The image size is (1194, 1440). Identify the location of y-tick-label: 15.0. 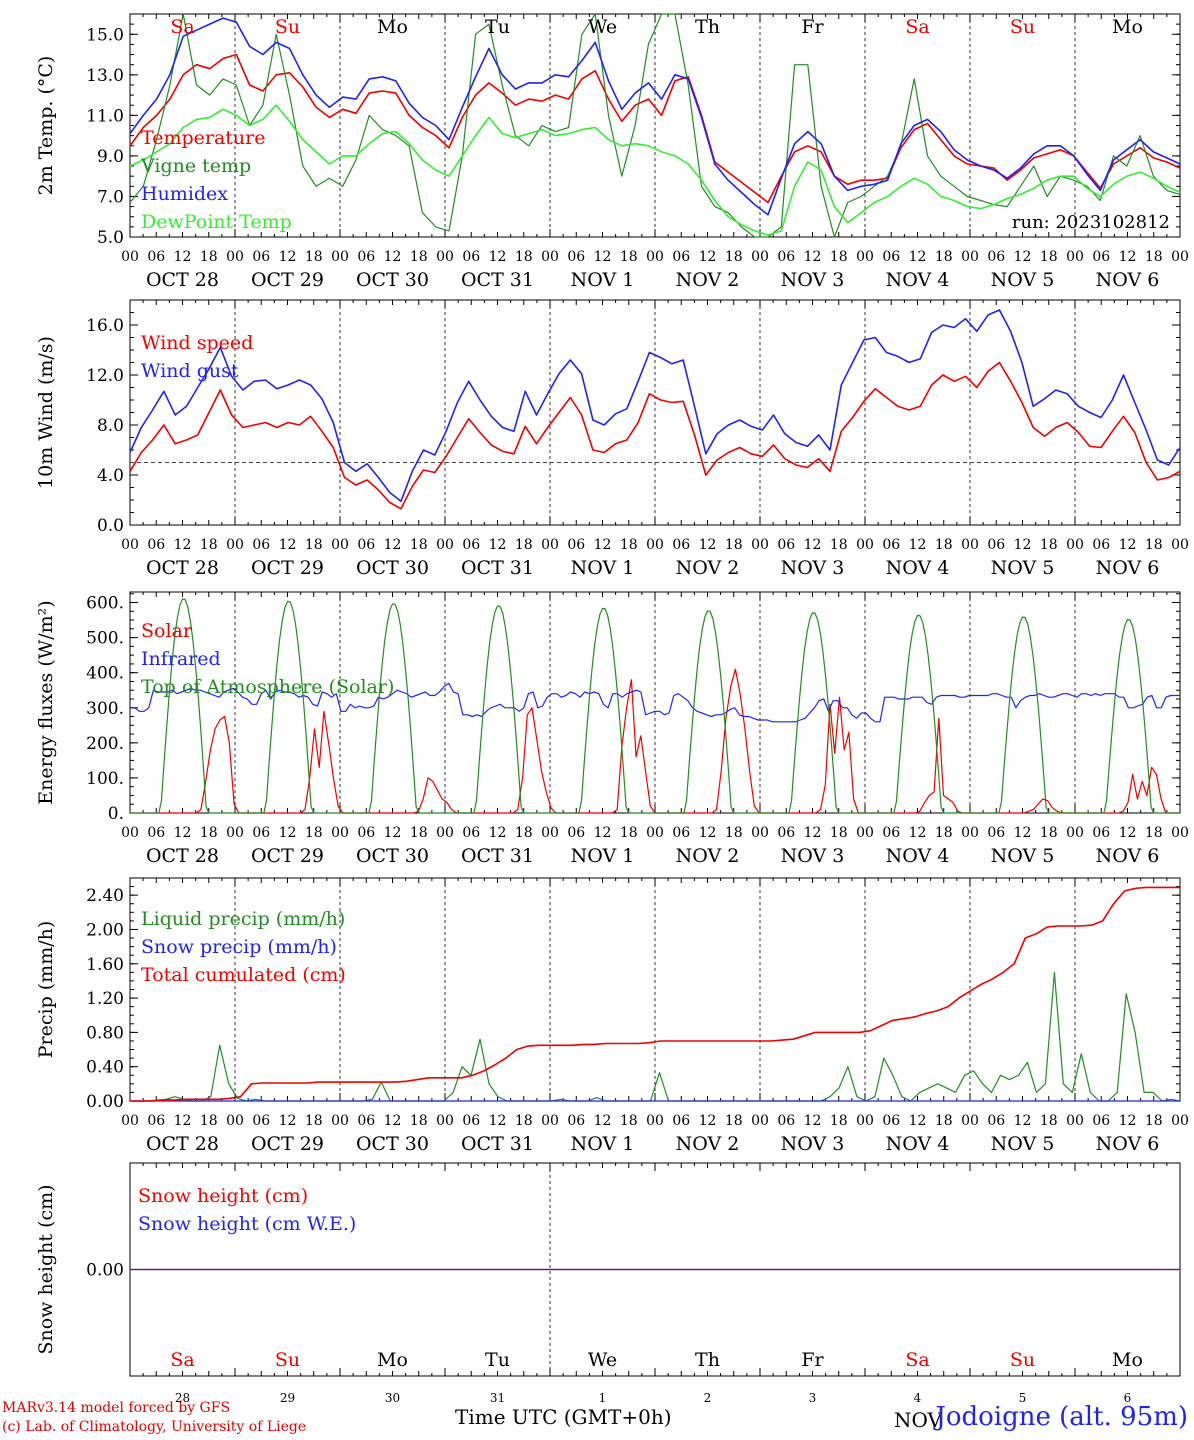
(105, 35).